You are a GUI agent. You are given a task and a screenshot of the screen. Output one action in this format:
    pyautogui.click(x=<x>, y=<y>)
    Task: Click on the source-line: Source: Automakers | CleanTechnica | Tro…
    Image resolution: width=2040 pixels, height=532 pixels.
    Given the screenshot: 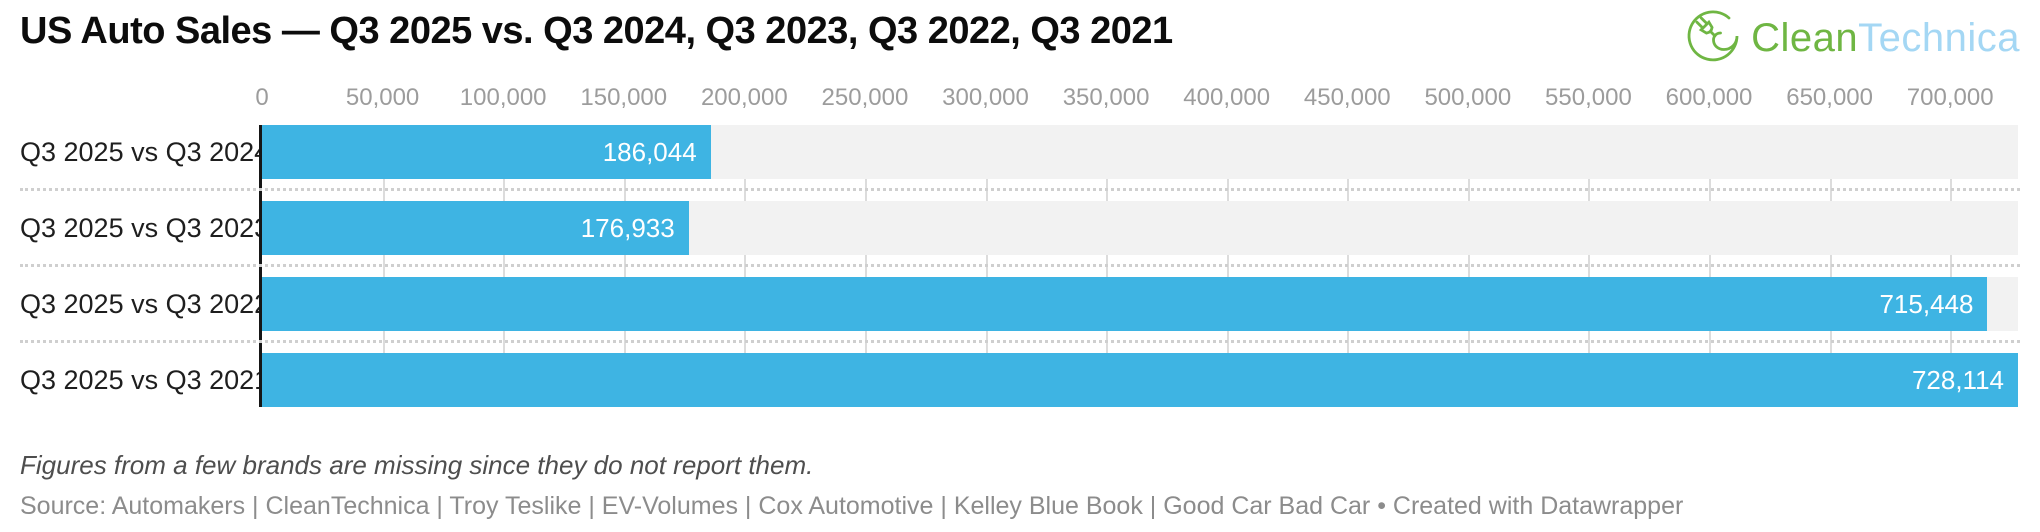 What is the action you would take?
    pyautogui.click(x=852, y=506)
    